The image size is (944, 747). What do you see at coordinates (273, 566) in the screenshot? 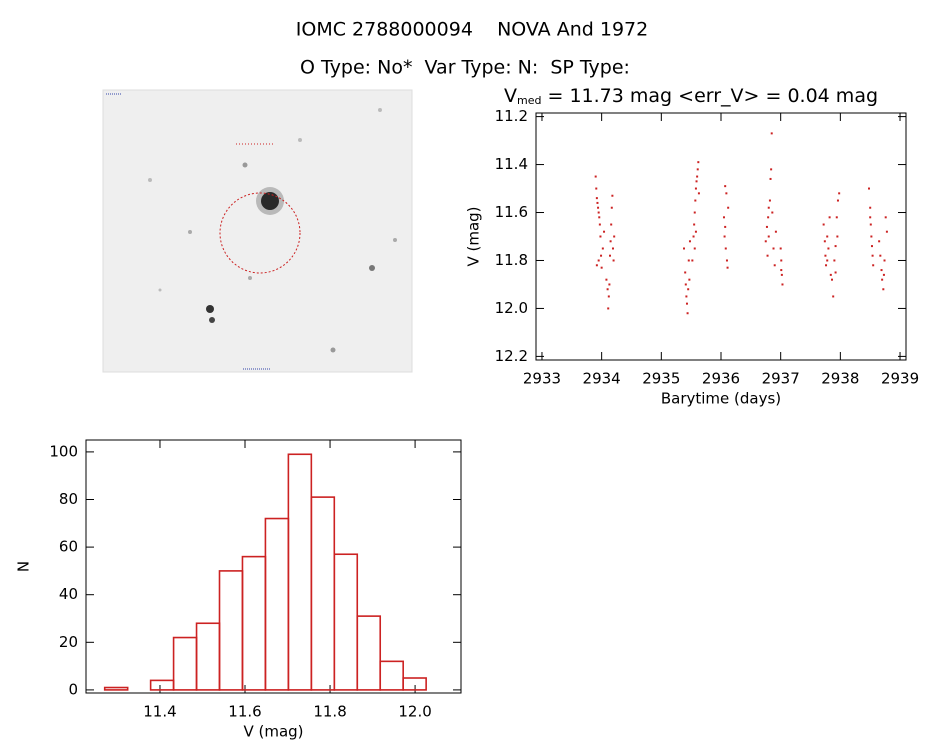
I see `plot-frame` at bounding box center [273, 566].